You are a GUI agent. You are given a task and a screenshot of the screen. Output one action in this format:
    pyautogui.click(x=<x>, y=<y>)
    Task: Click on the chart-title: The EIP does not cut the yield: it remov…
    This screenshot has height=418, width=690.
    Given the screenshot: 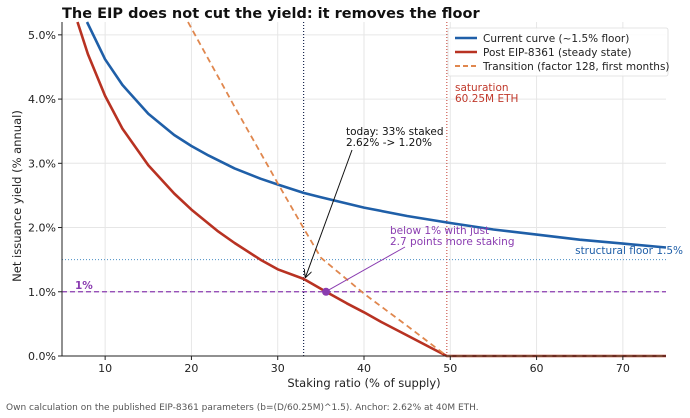 What is the action you would take?
    pyautogui.click(x=271, y=14)
    